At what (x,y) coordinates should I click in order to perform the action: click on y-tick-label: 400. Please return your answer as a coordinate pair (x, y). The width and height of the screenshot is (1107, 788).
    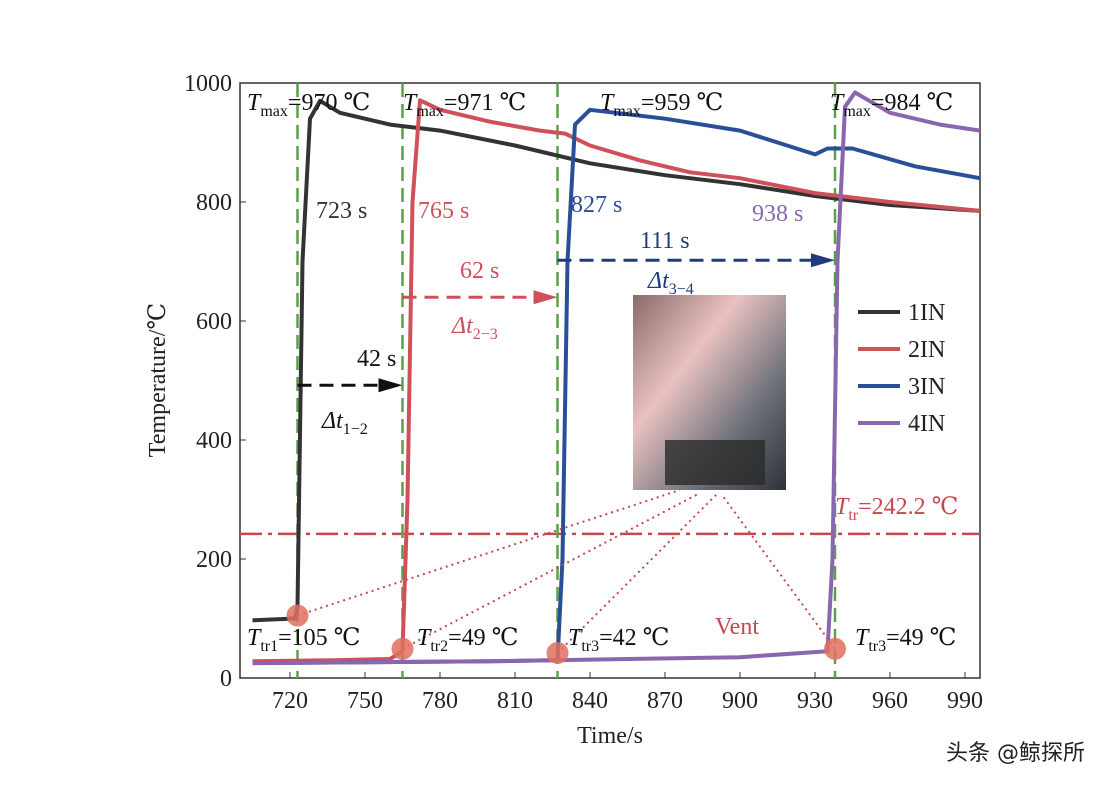
    Looking at the image, I should click on (214, 441).